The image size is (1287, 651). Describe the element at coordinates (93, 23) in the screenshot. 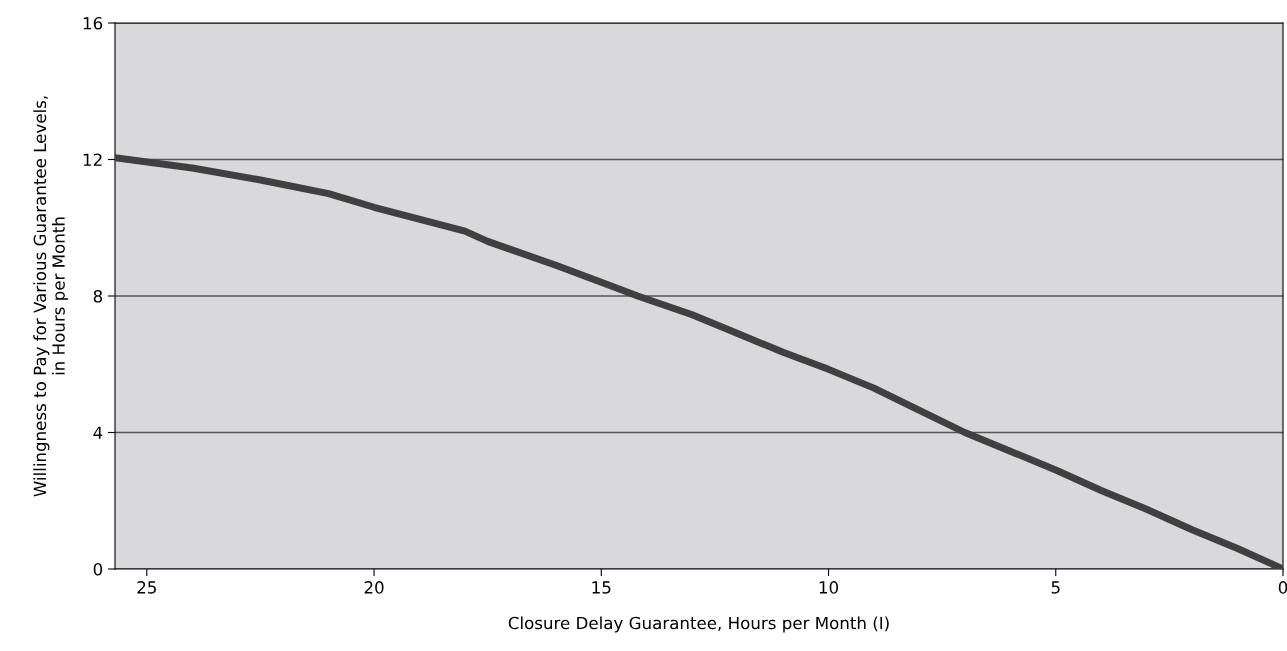

I see `y-tick-label: 16` at that location.